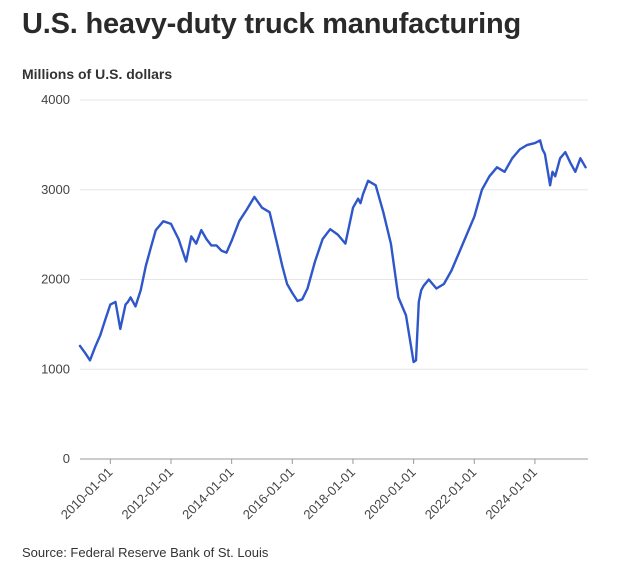 The width and height of the screenshot is (620, 579). Describe the element at coordinates (97, 74) in the screenshot. I see `y-axis-units-label: Millions of U.S. dollars` at that location.